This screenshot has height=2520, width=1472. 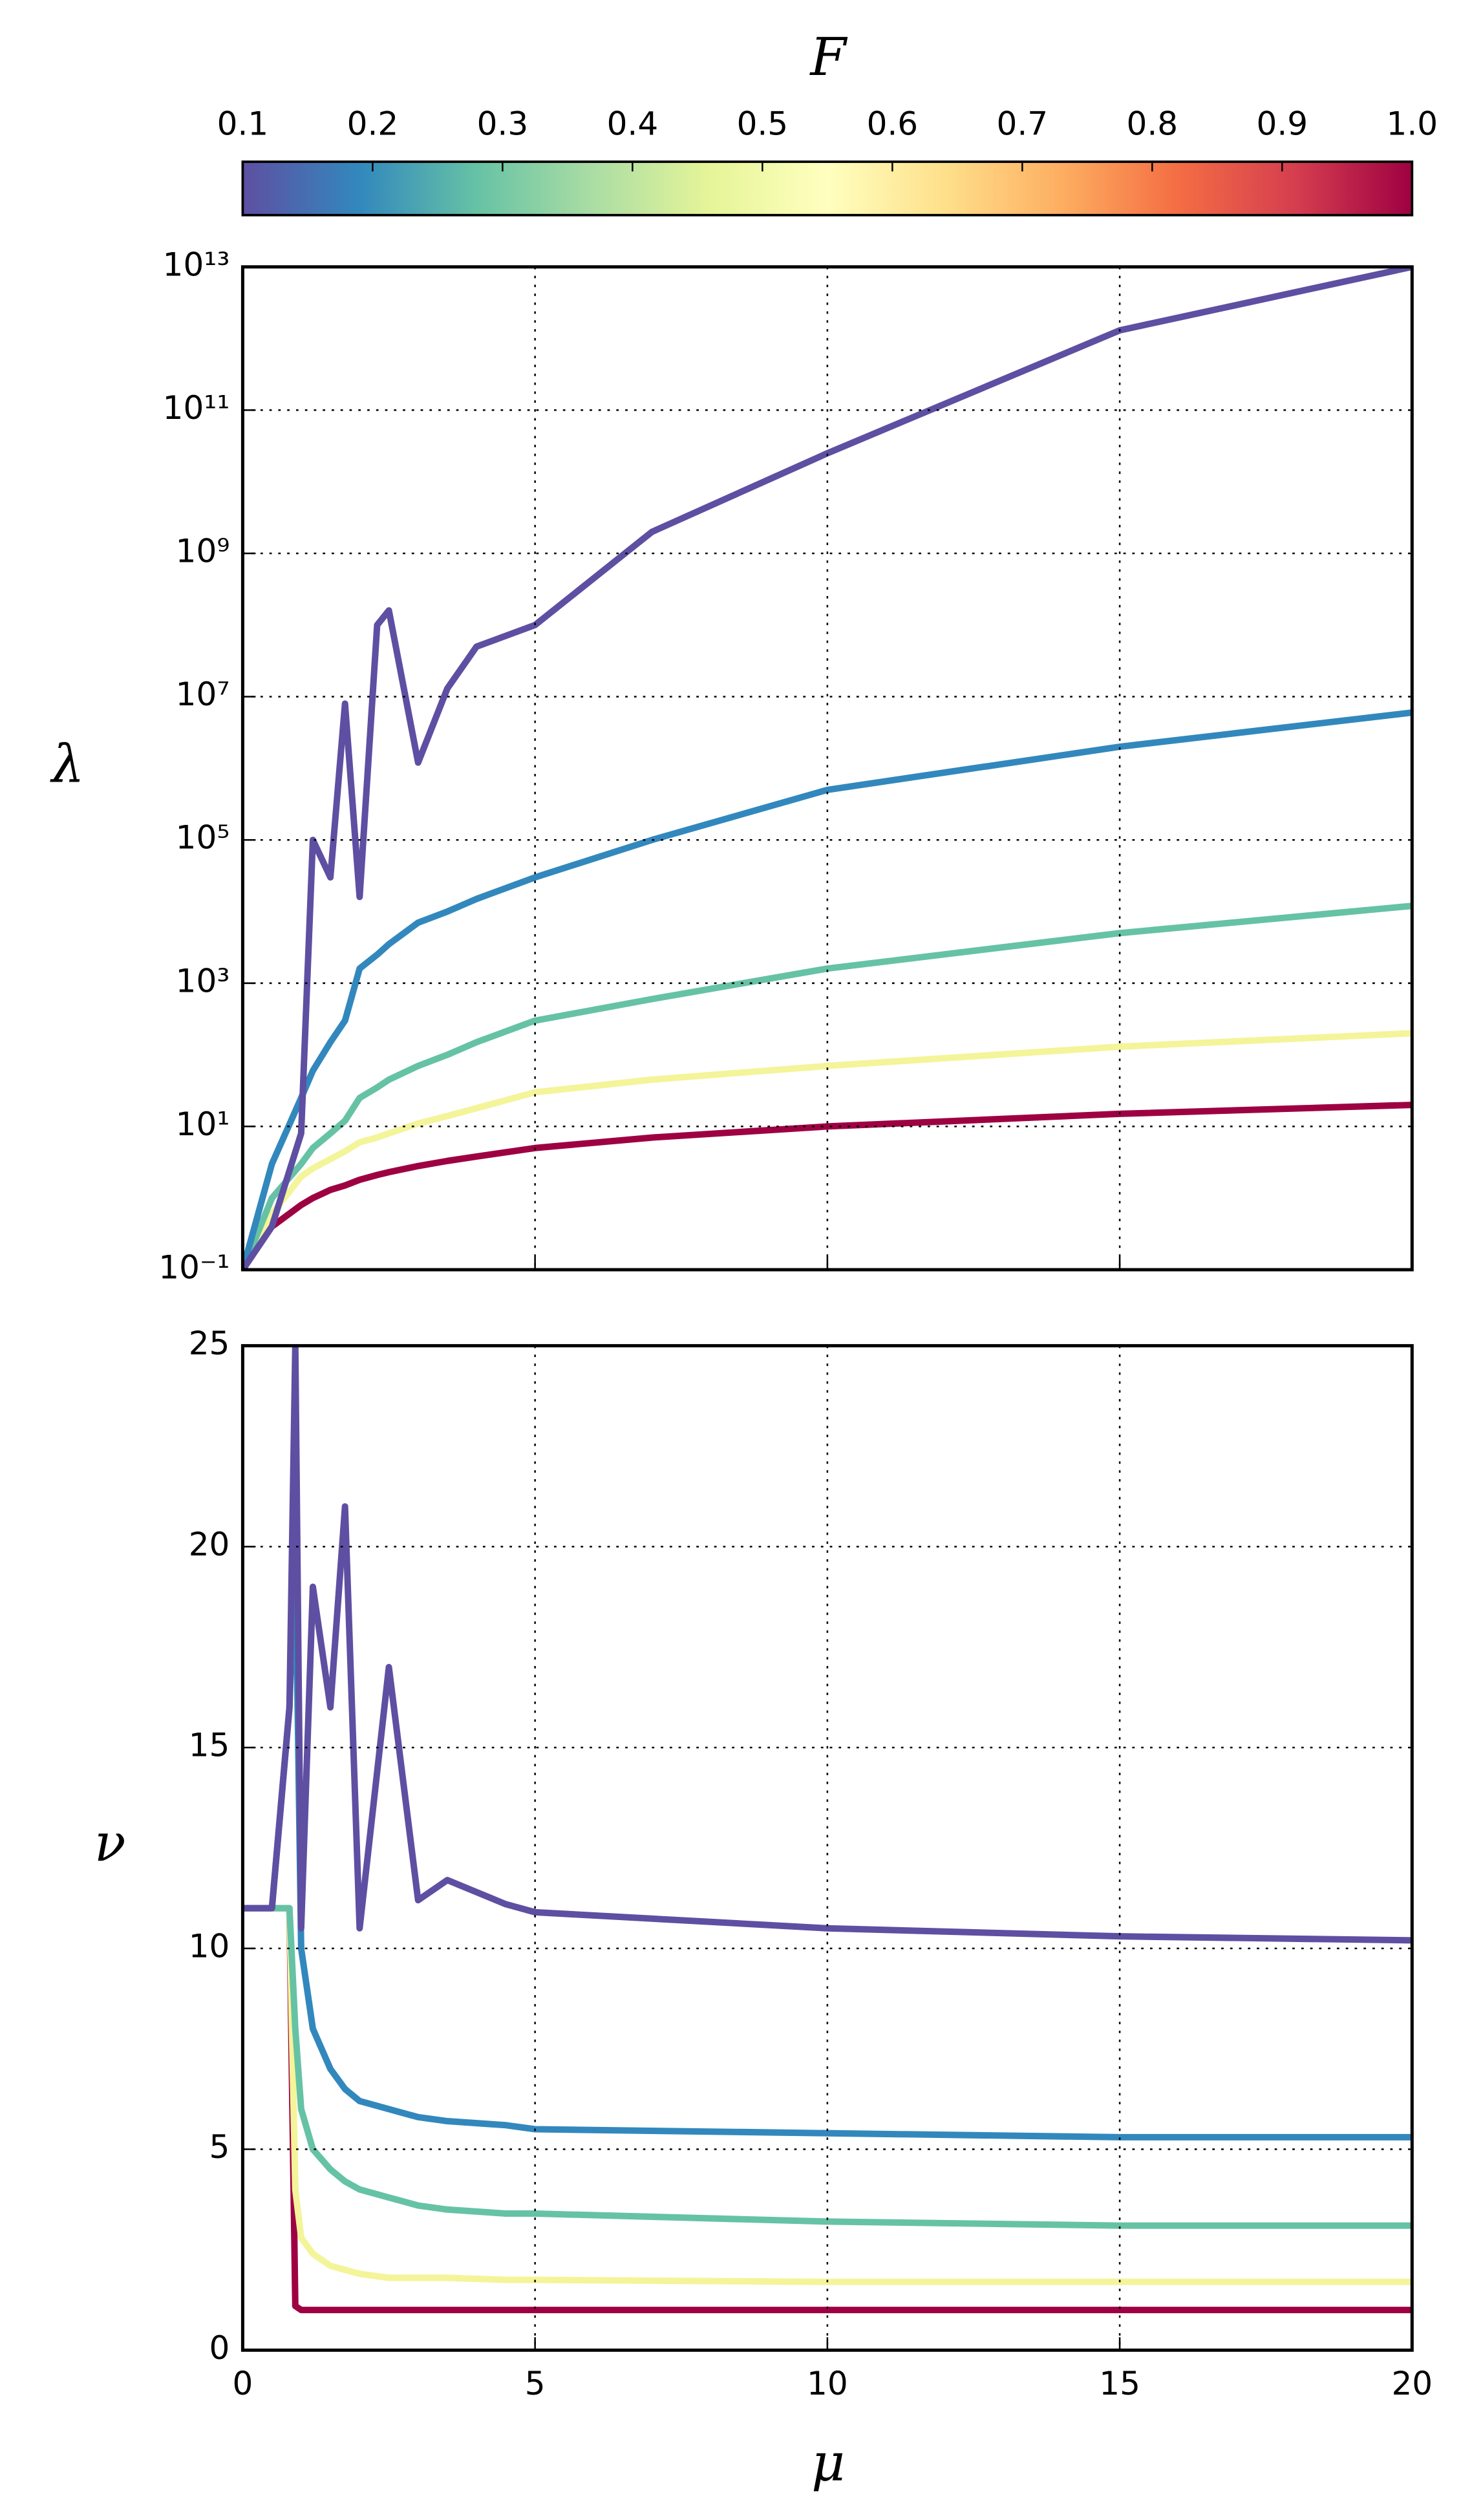 What do you see at coordinates (210, 1946) in the screenshot?
I see `y-tick-label: 10` at bounding box center [210, 1946].